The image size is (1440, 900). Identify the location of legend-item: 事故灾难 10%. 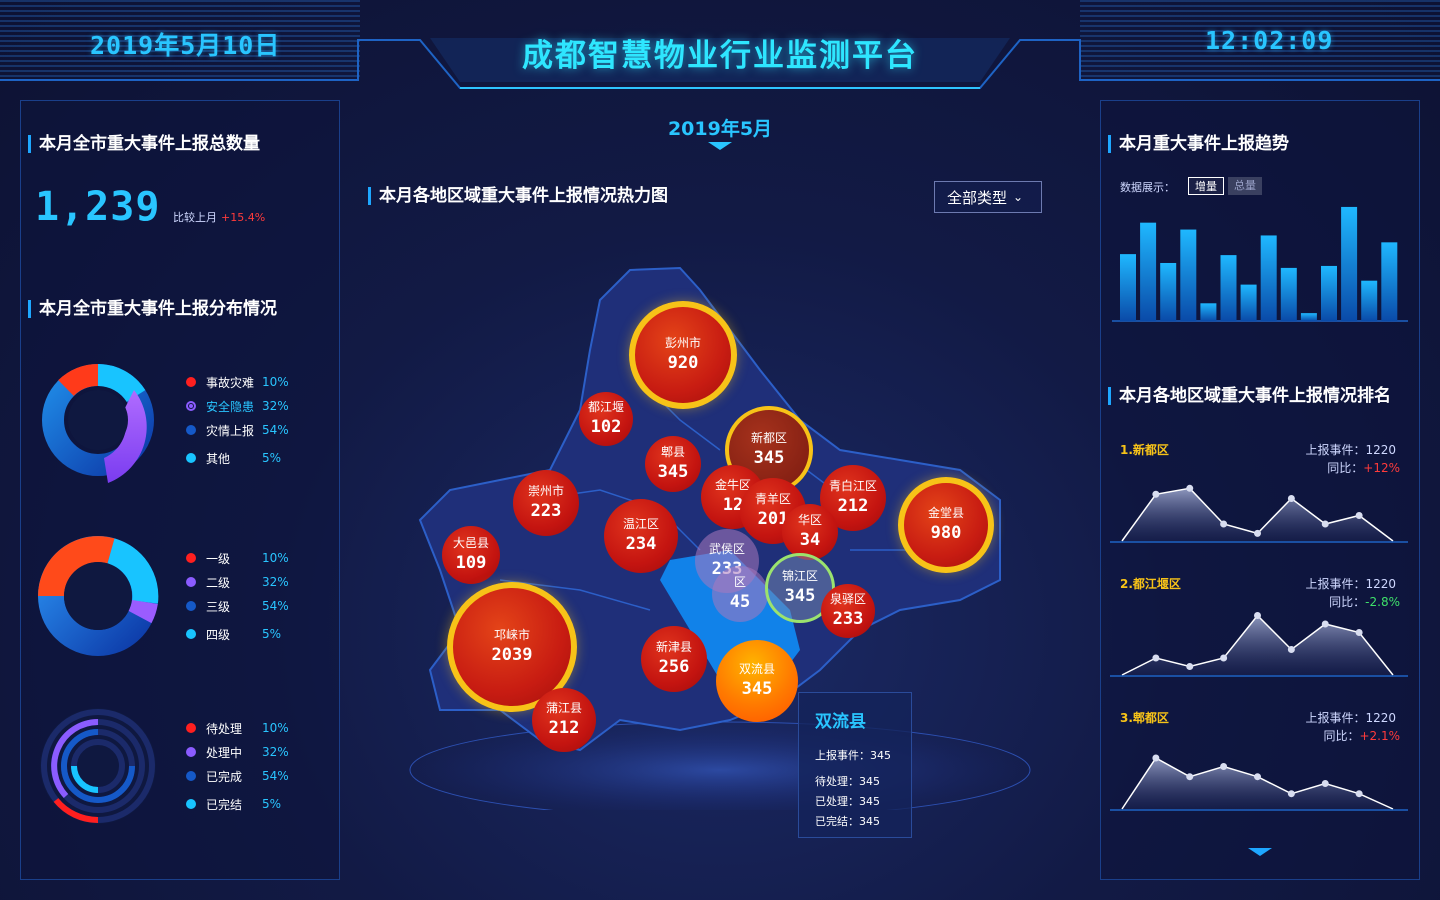
(246, 382).